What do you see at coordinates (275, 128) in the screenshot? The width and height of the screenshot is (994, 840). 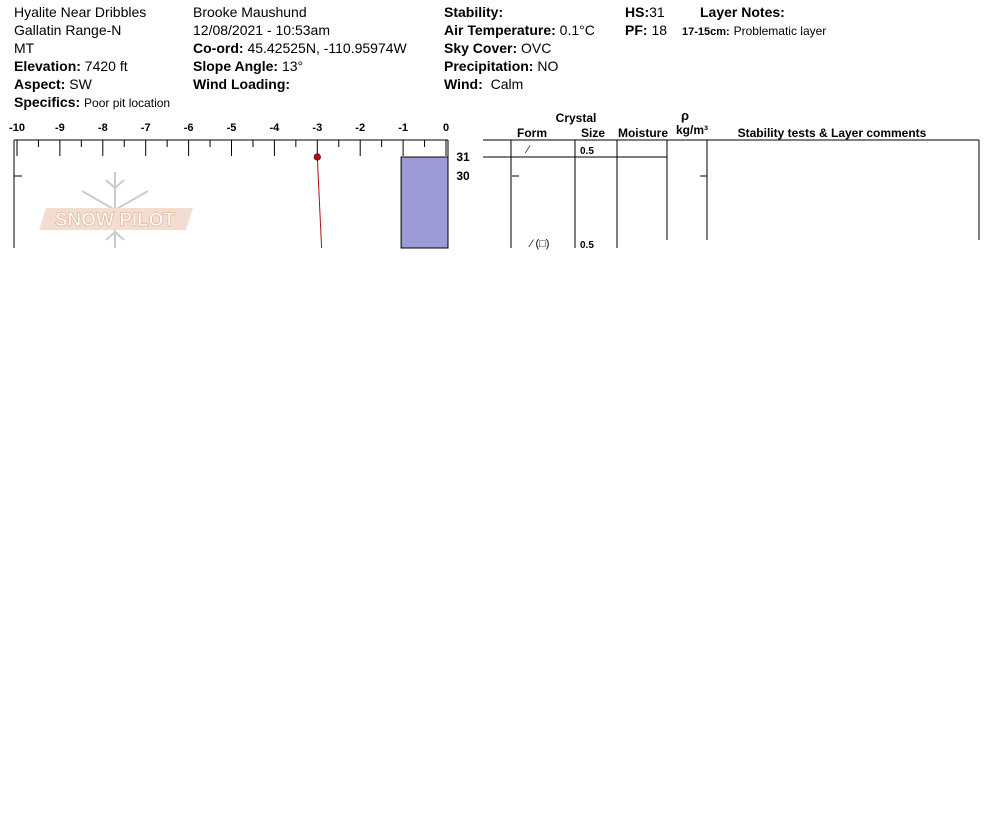 I see `x-tick-label: -4` at bounding box center [275, 128].